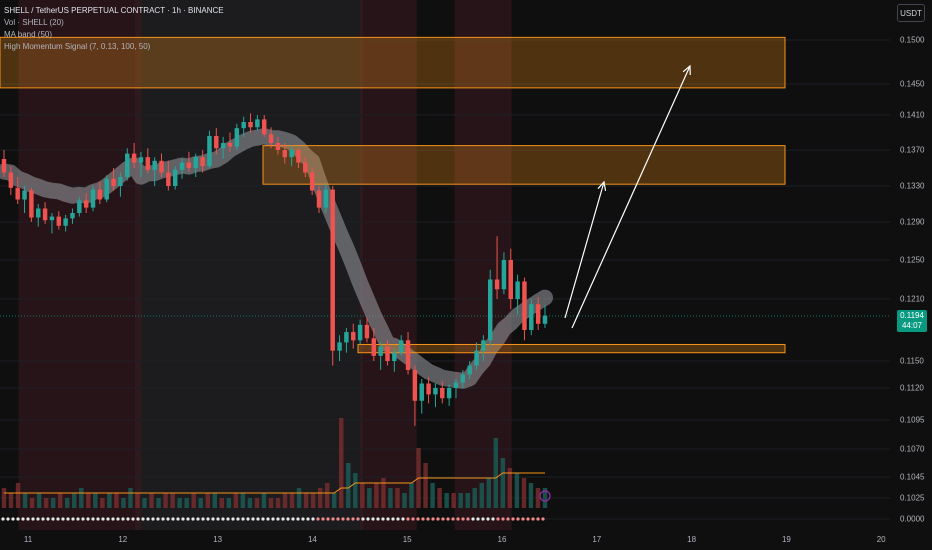 The width and height of the screenshot is (932, 550). Describe the element at coordinates (276, 505) in the screenshot. I see `signal-dots` at that location.